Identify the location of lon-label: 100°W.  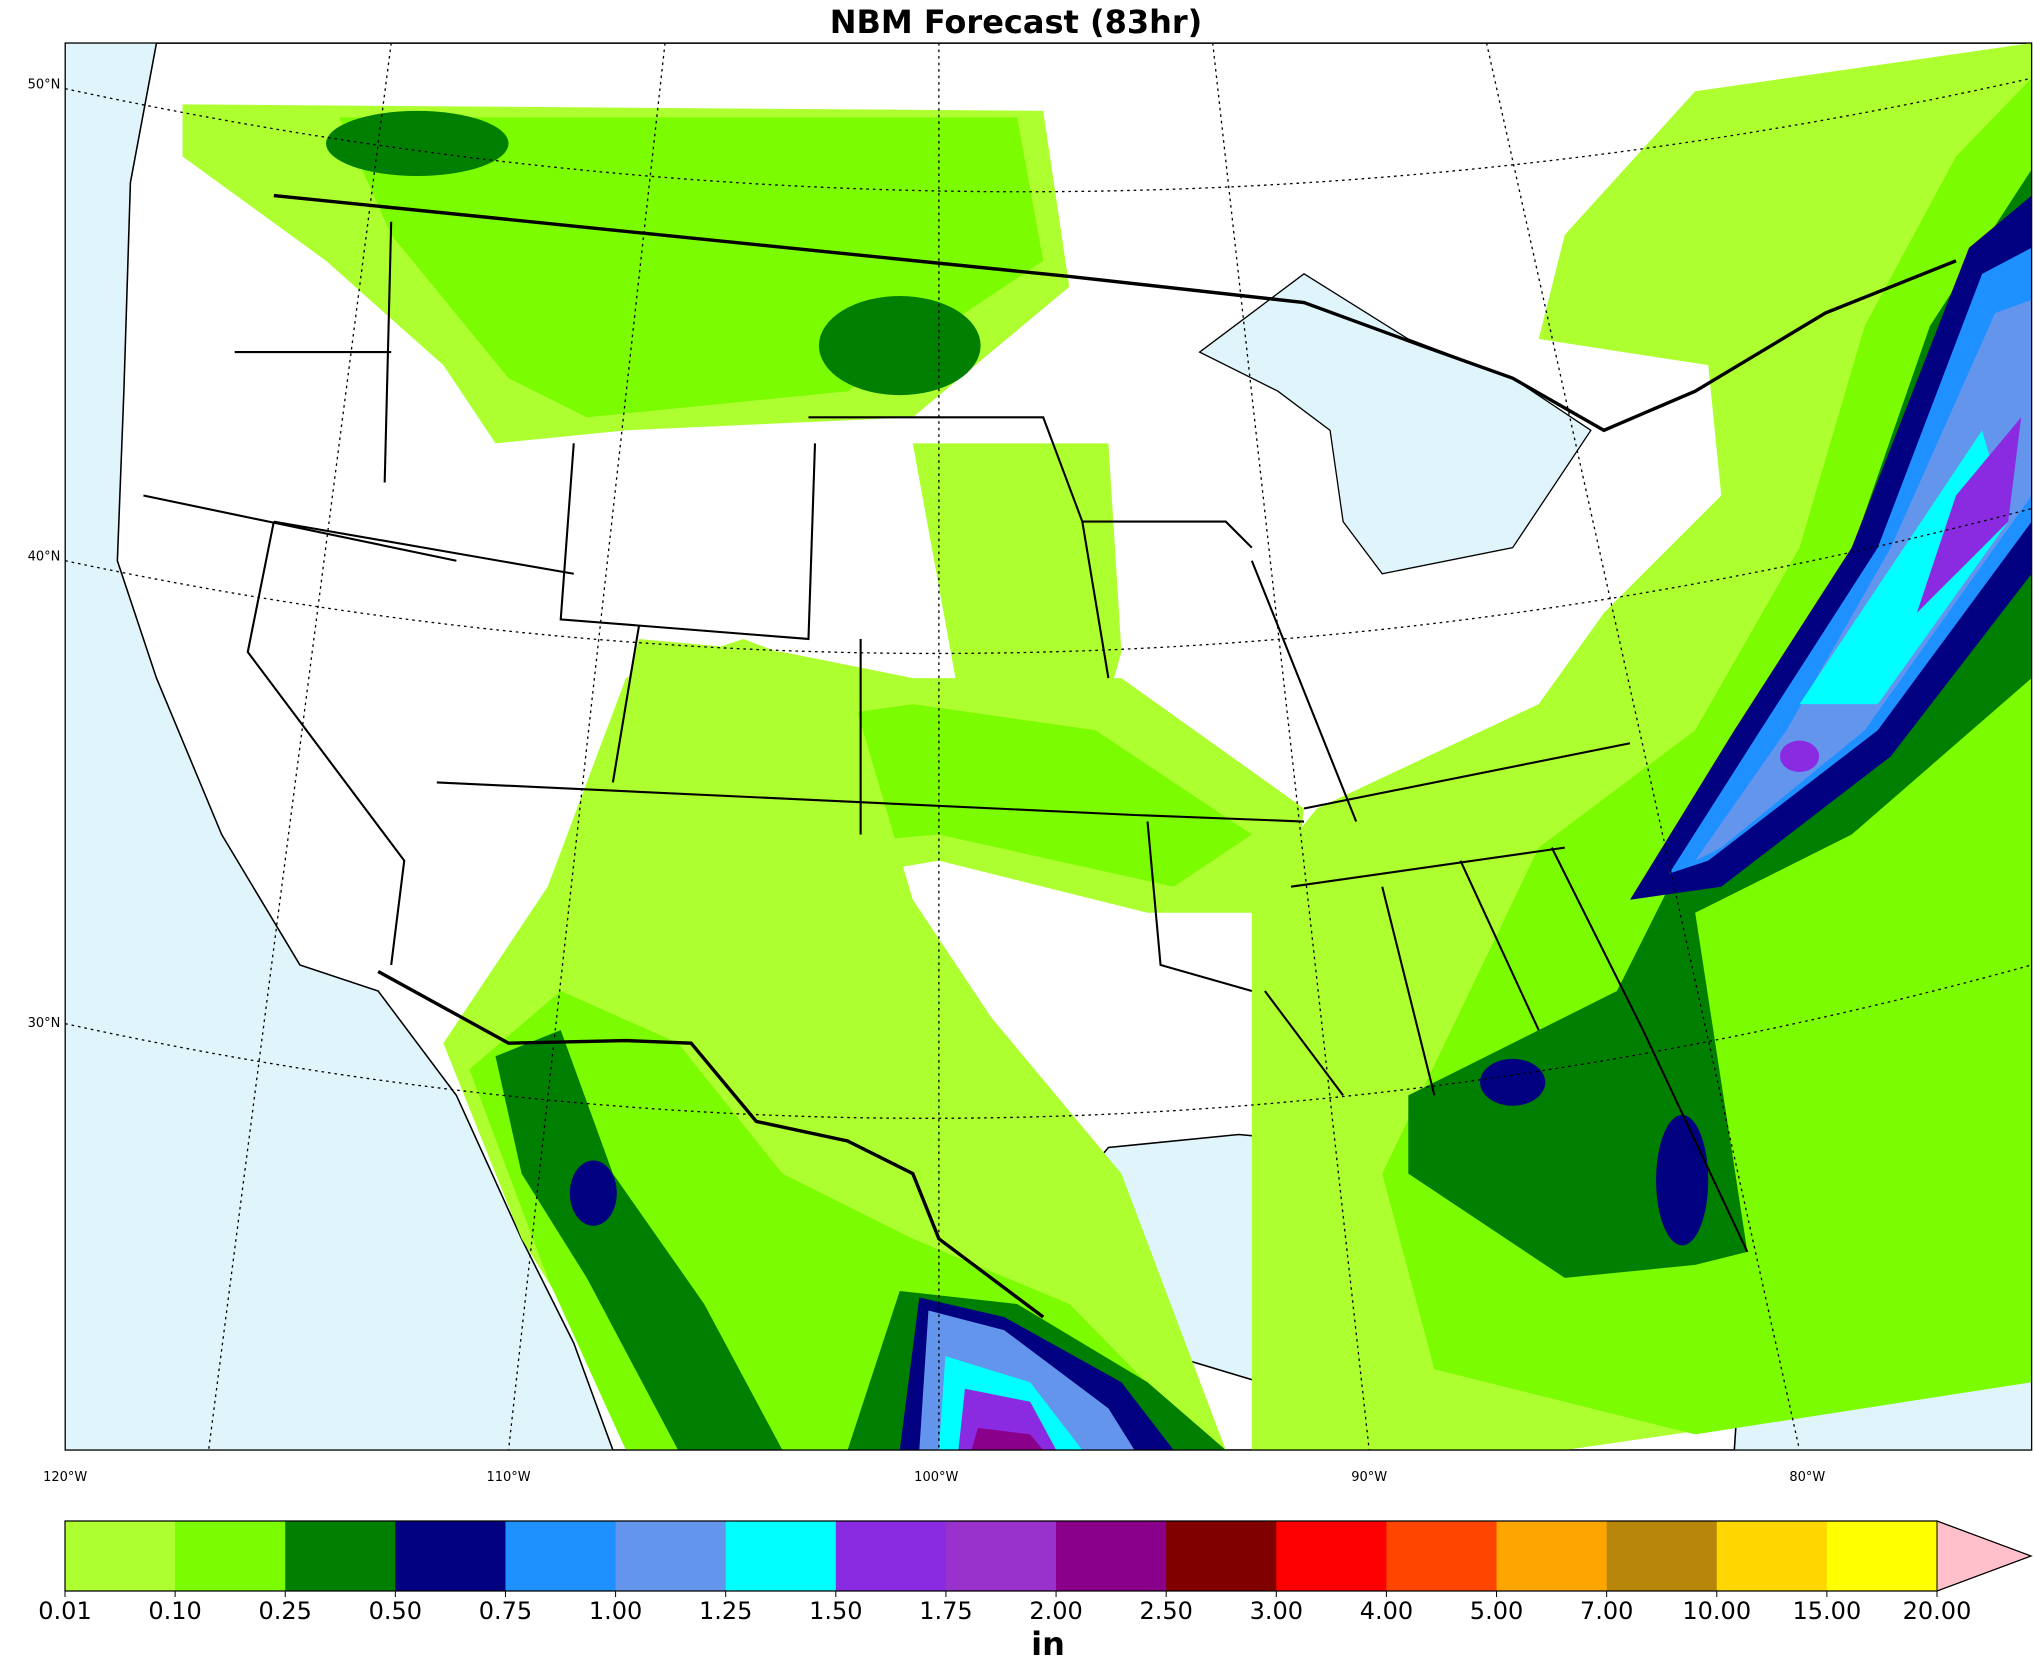
(936, 1477).